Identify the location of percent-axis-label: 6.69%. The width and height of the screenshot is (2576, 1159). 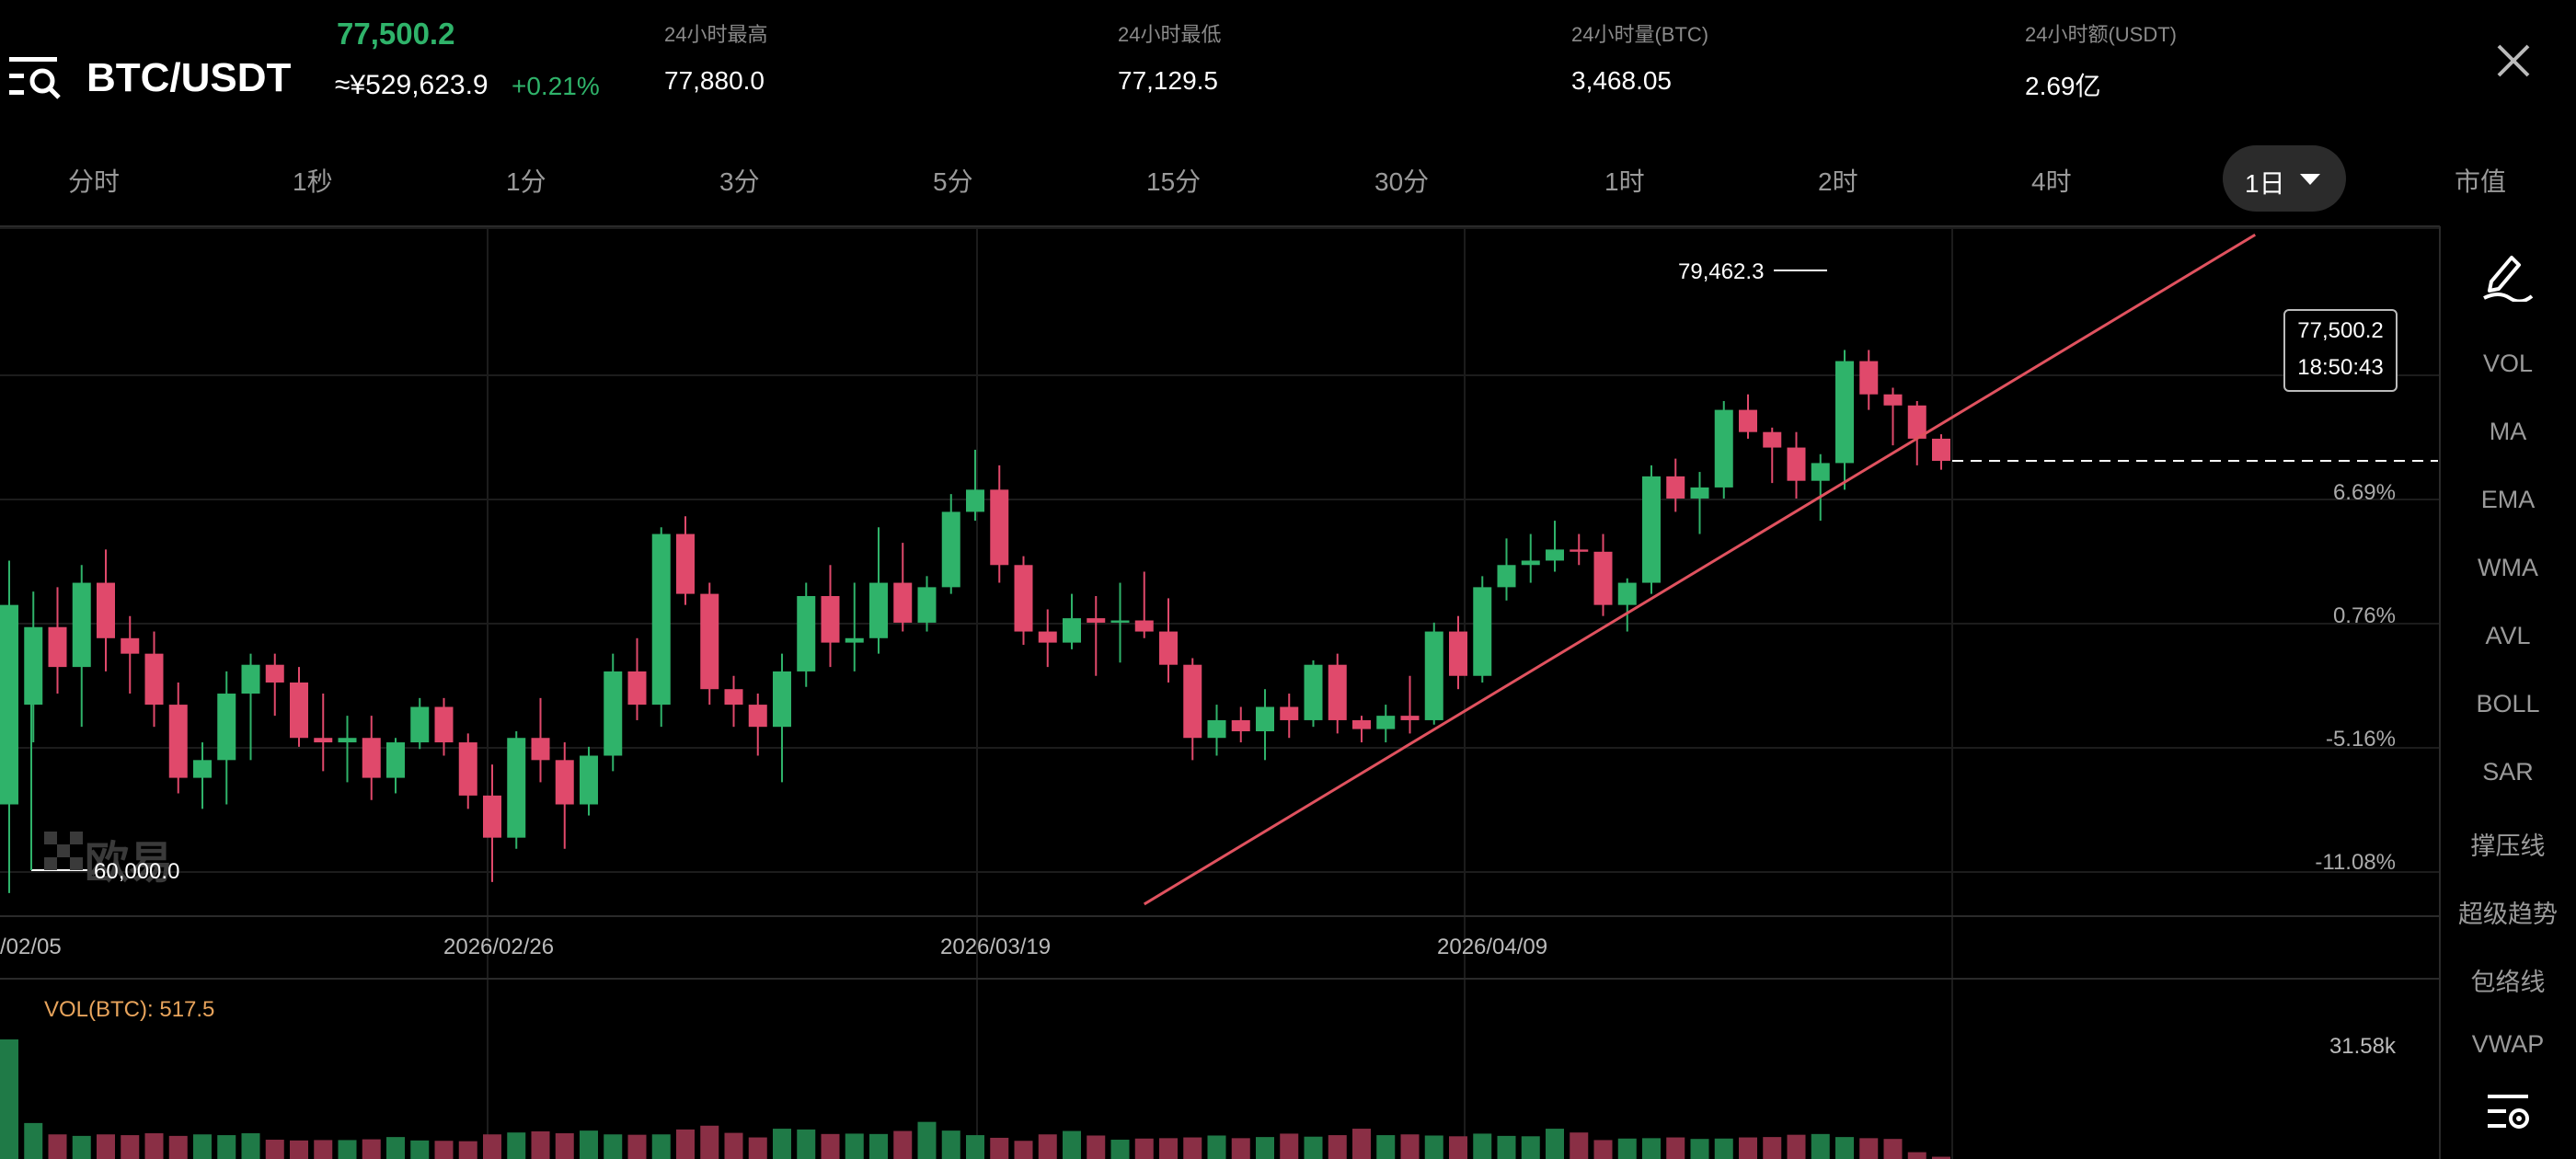
(2364, 492).